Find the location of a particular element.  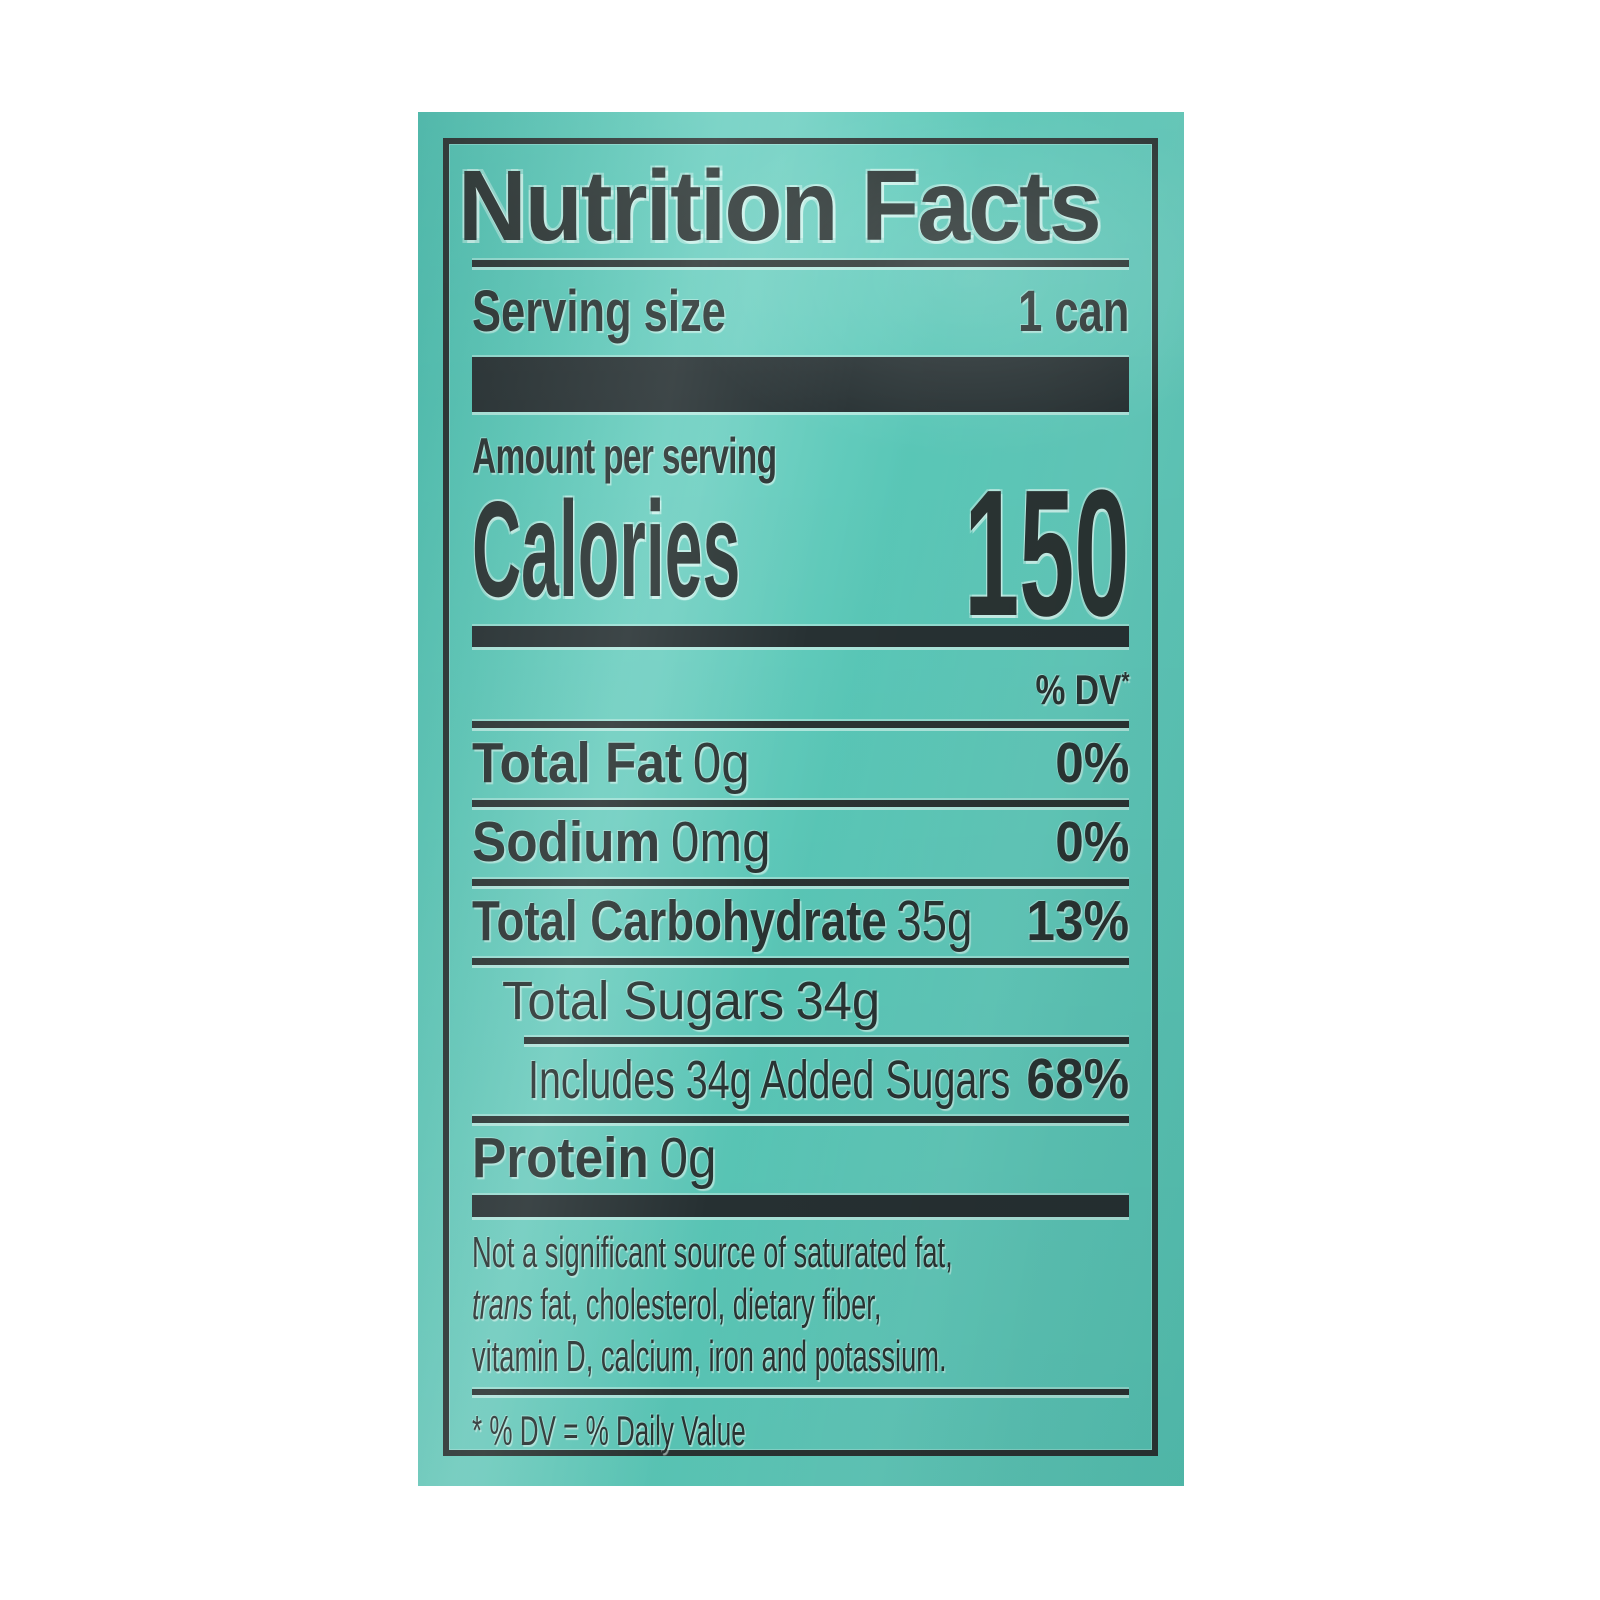

nutrient-name: Total Sugars is located at coordinates (643, 1001).